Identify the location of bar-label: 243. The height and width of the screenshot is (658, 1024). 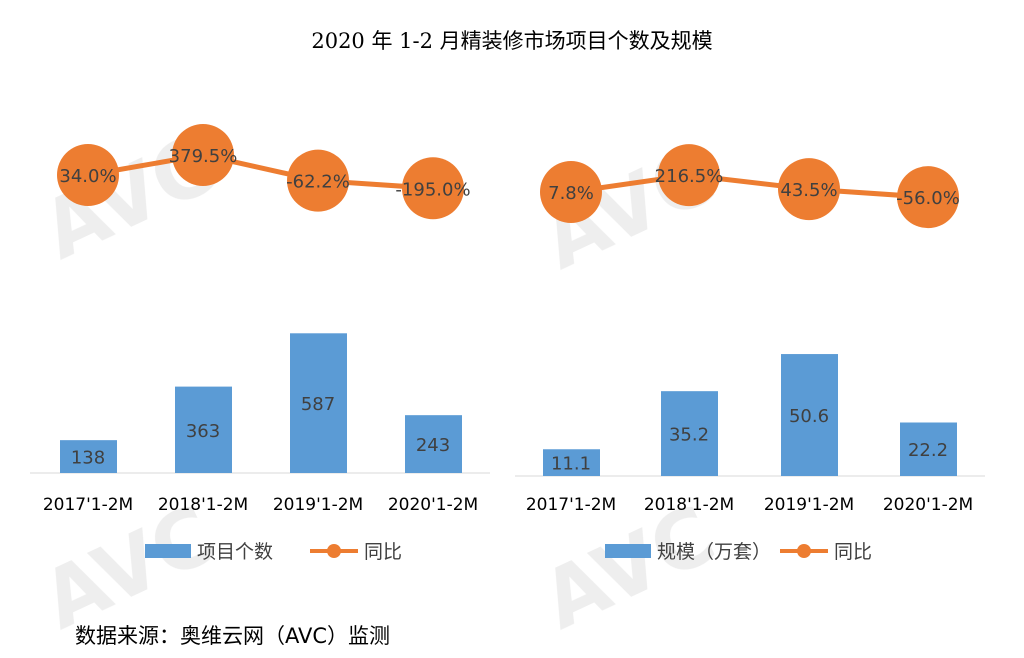
(433, 445).